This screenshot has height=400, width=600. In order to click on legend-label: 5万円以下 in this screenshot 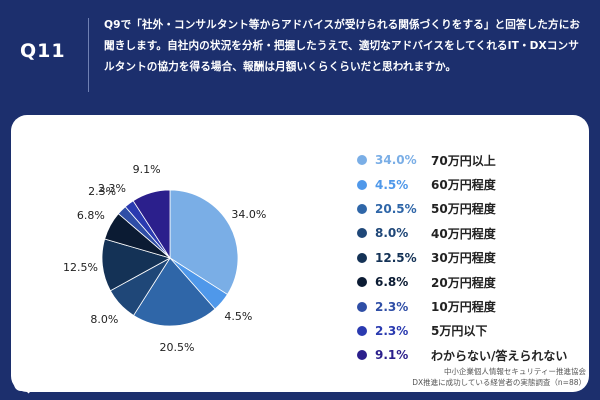, I will do `click(459, 331)`.